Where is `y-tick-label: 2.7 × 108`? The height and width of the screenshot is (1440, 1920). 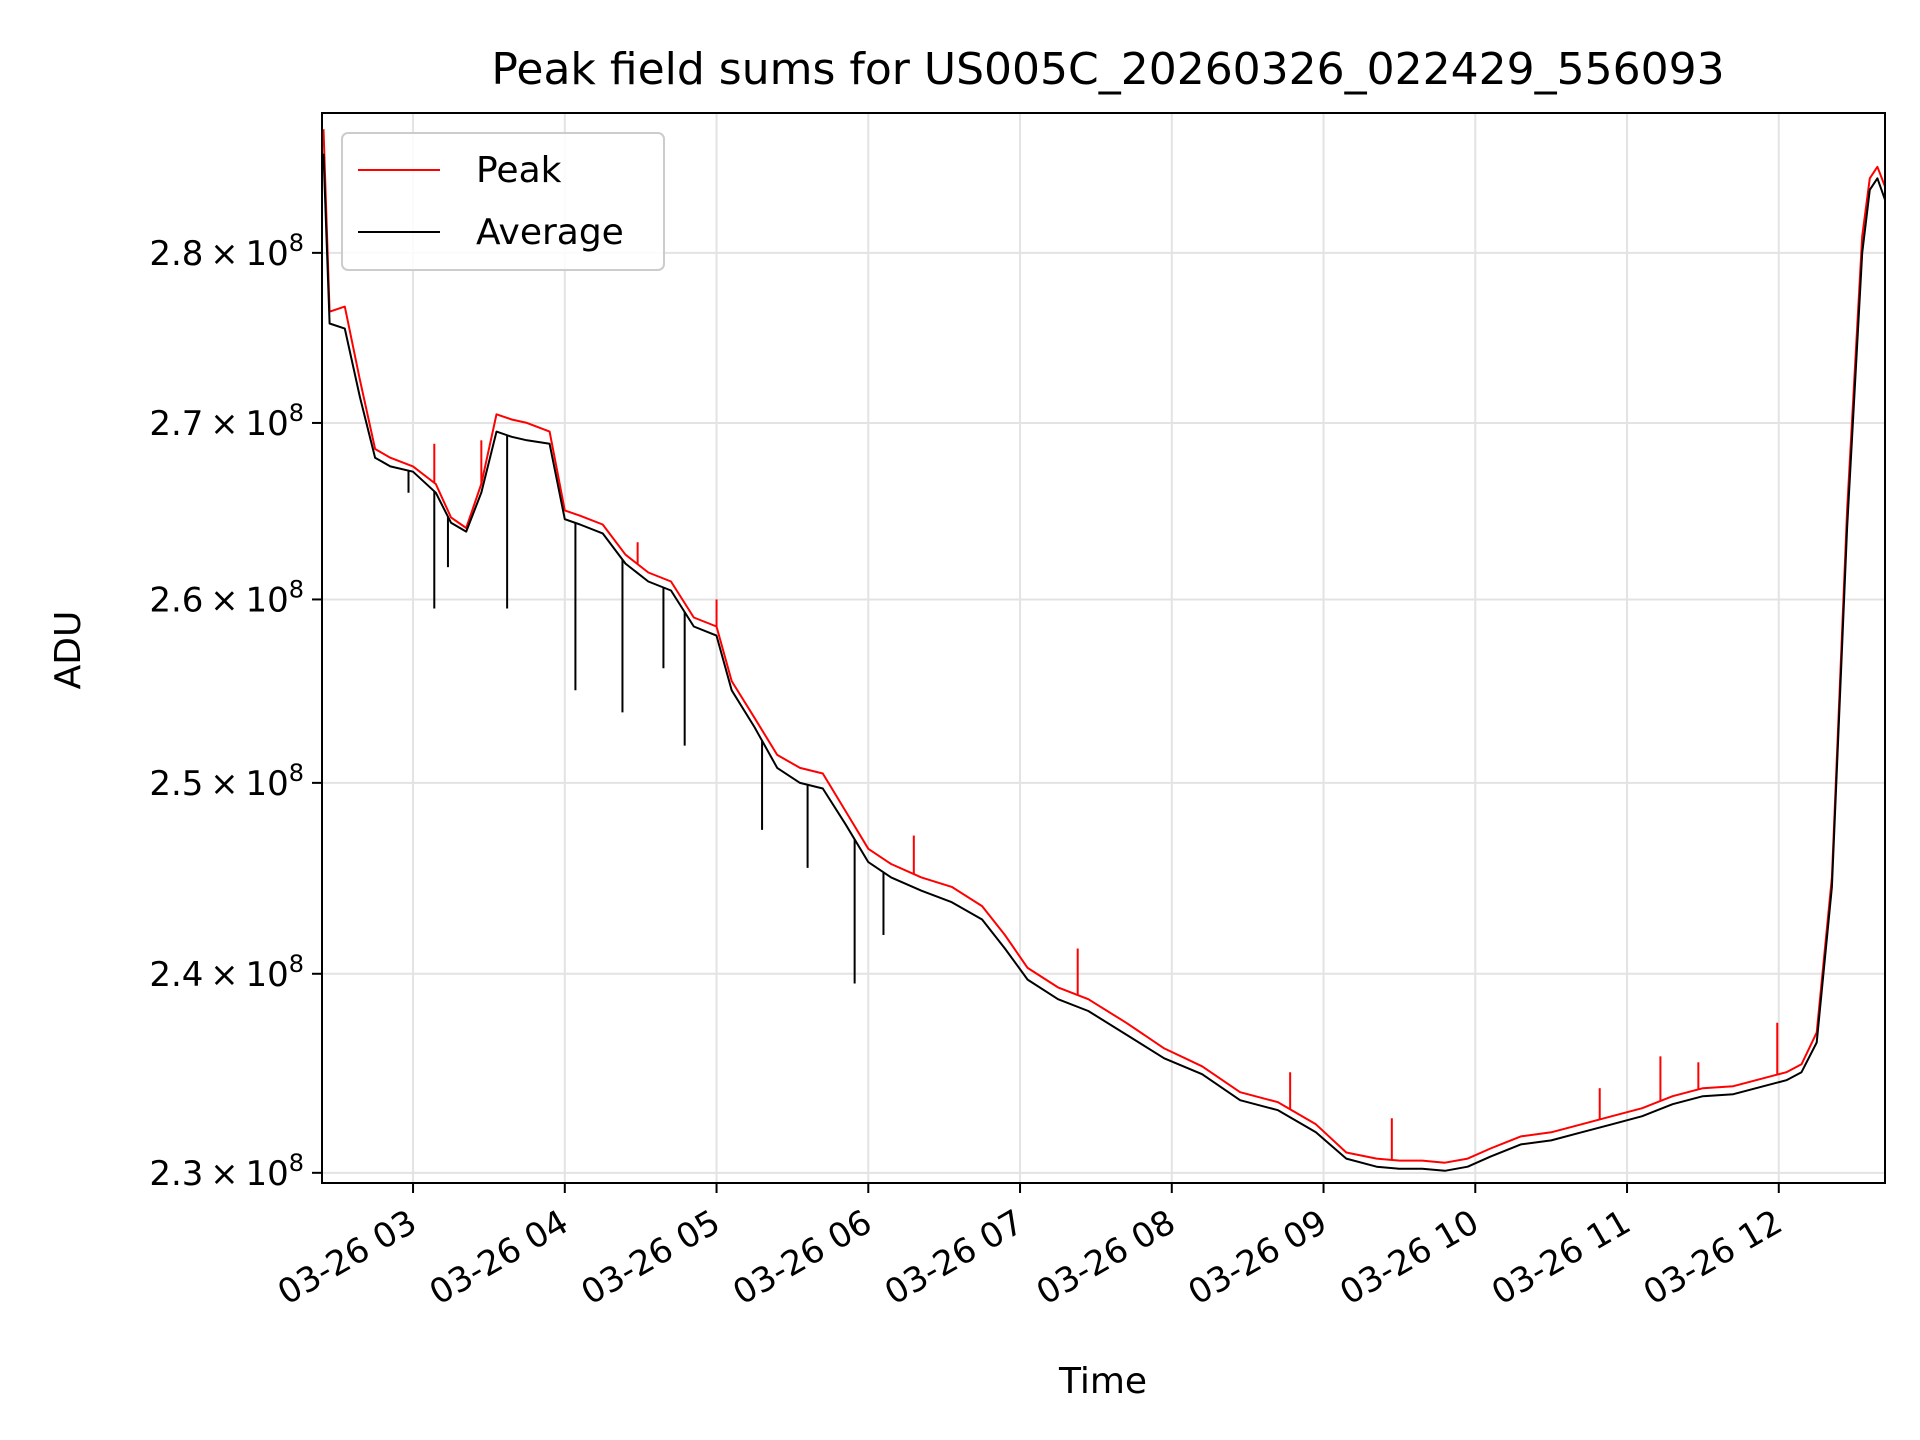 y-tick-label: 2.7 × 108 is located at coordinates (226, 421).